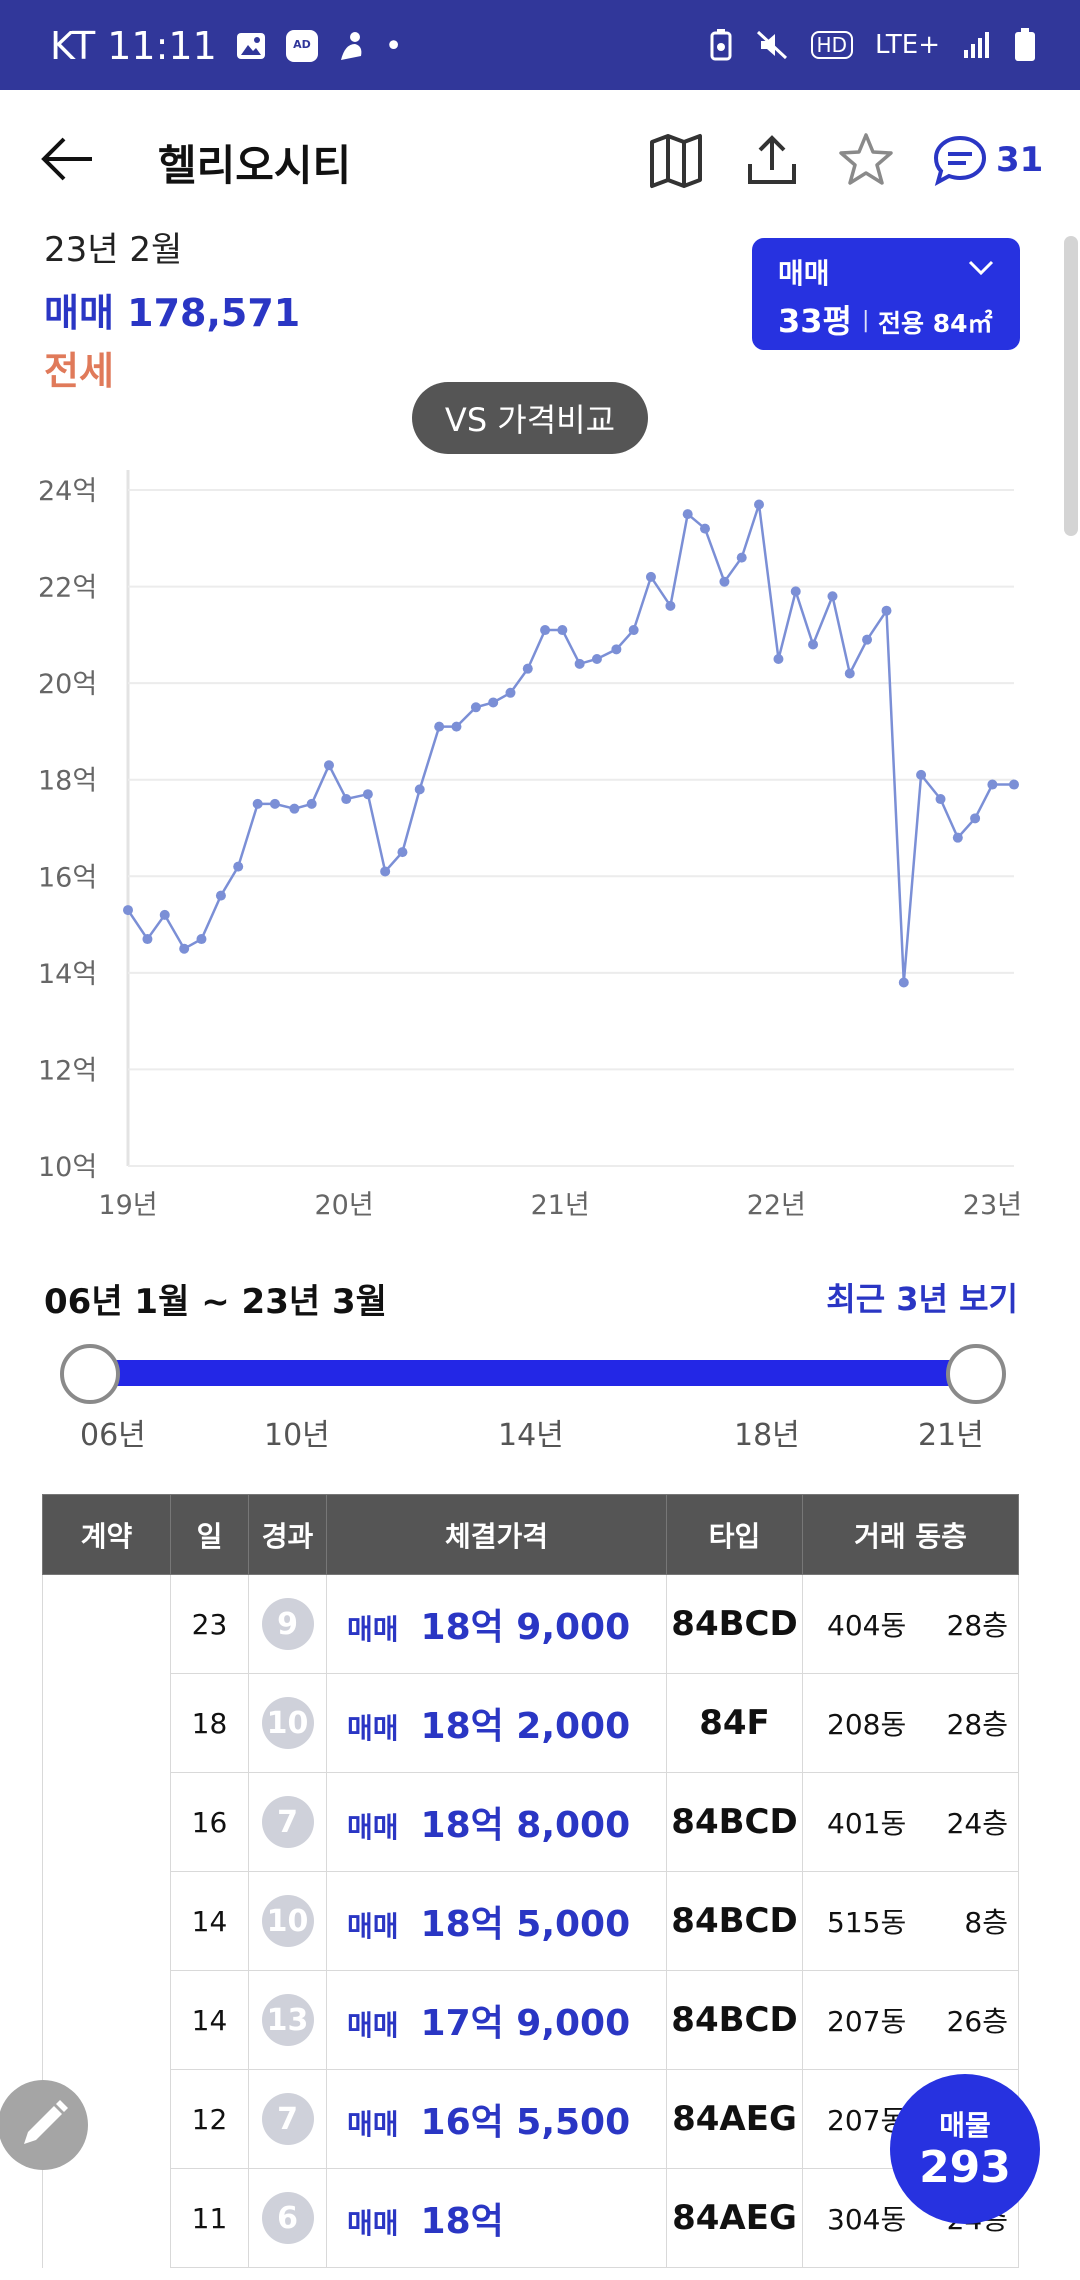 The width and height of the screenshot is (1080, 2280). Describe the element at coordinates (46, 2122) in the screenshot. I see `pencil-icon` at that location.